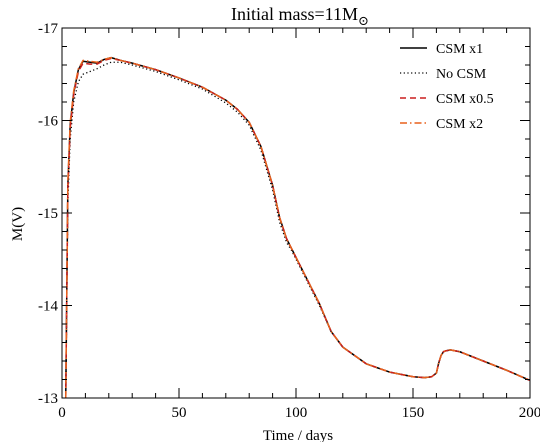  I want to click on x-tick-label: 50, so click(179, 413).